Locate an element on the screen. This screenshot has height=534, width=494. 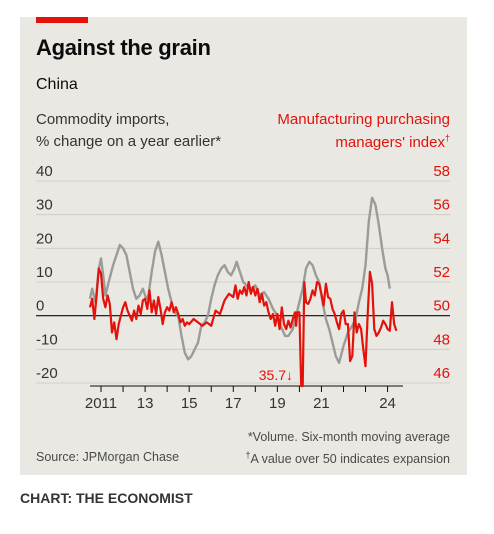
x-tick-label: 17 is located at coordinates (233, 403).